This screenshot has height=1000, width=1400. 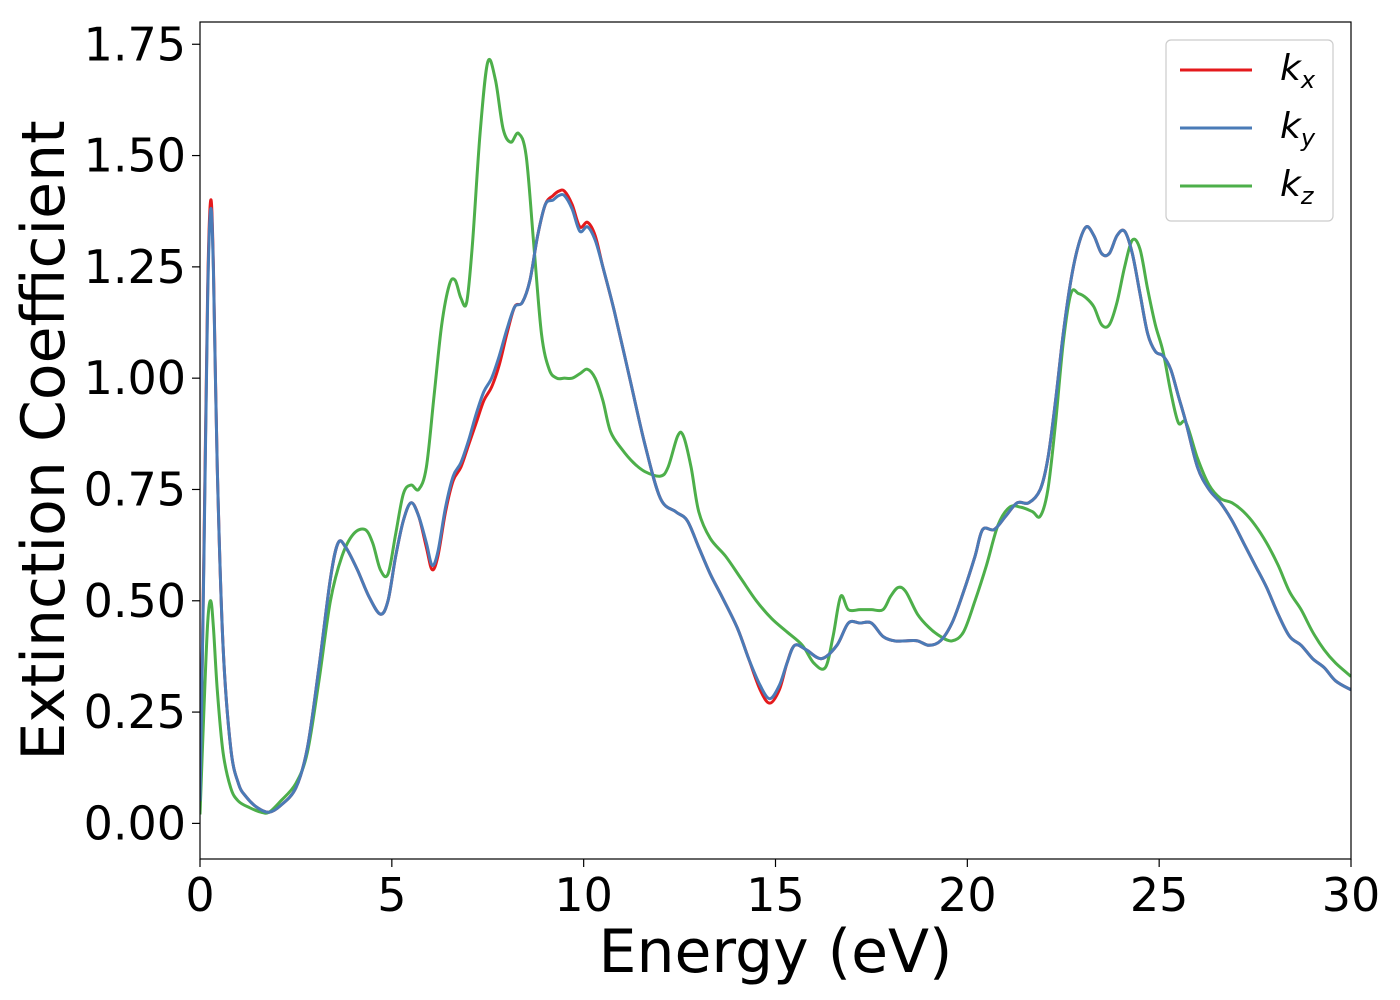 What do you see at coordinates (776, 952) in the screenshot?
I see `x-axis-title: Energy (eV)` at bounding box center [776, 952].